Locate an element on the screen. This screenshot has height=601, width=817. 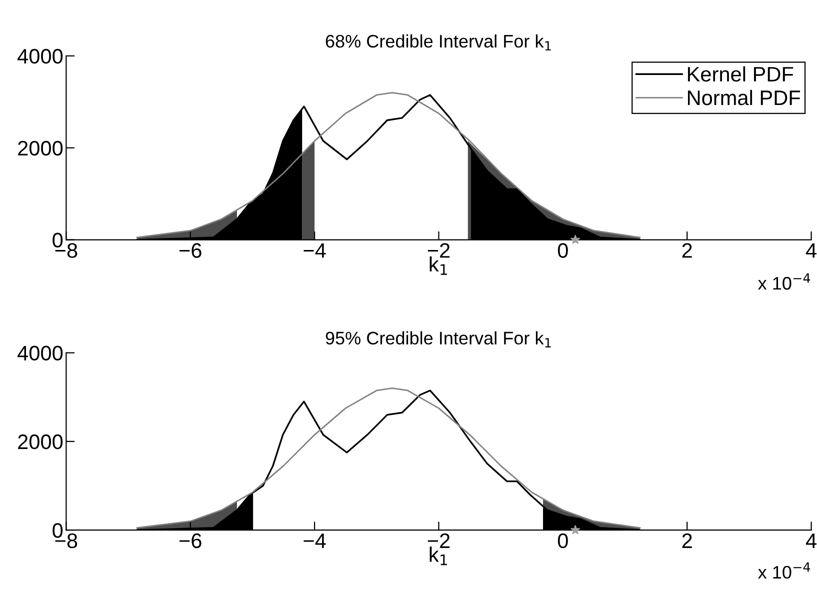
legend-label: Normal PDF is located at coordinates (744, 98).